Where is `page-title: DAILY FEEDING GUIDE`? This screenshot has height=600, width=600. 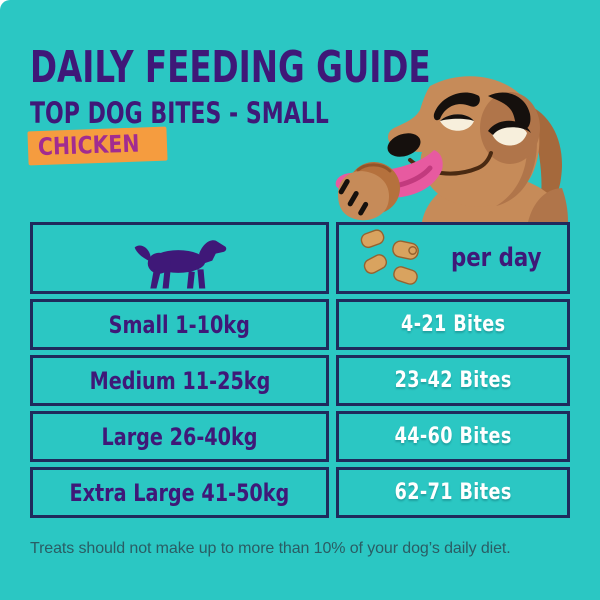
page-title: DAILY FEEDING GUIDE is located at coordinates (300, 68).